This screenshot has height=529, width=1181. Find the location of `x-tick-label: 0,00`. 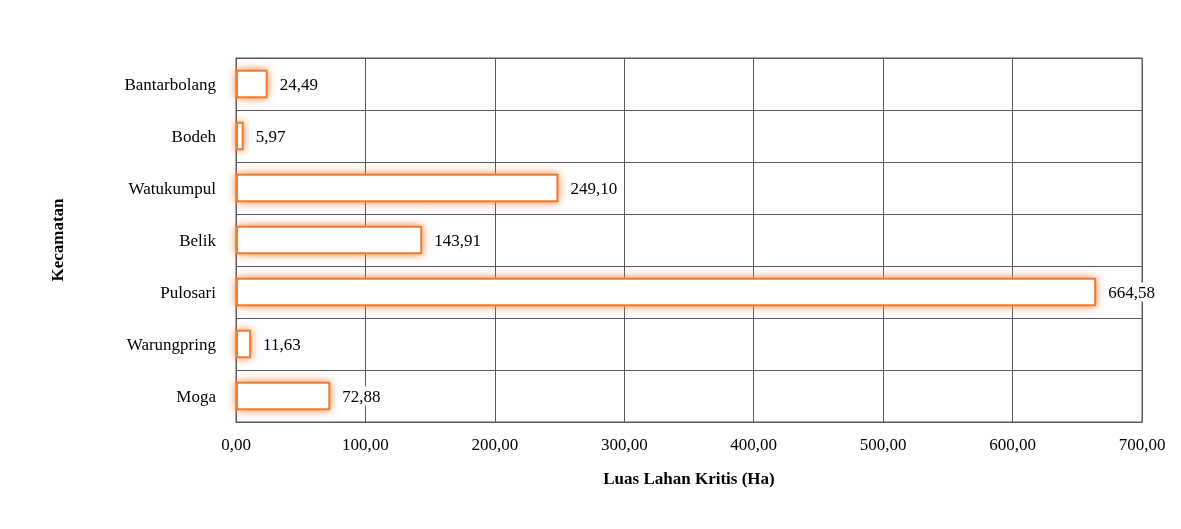

x-tick-label: 0,00 is located at coordinates (236, 444).